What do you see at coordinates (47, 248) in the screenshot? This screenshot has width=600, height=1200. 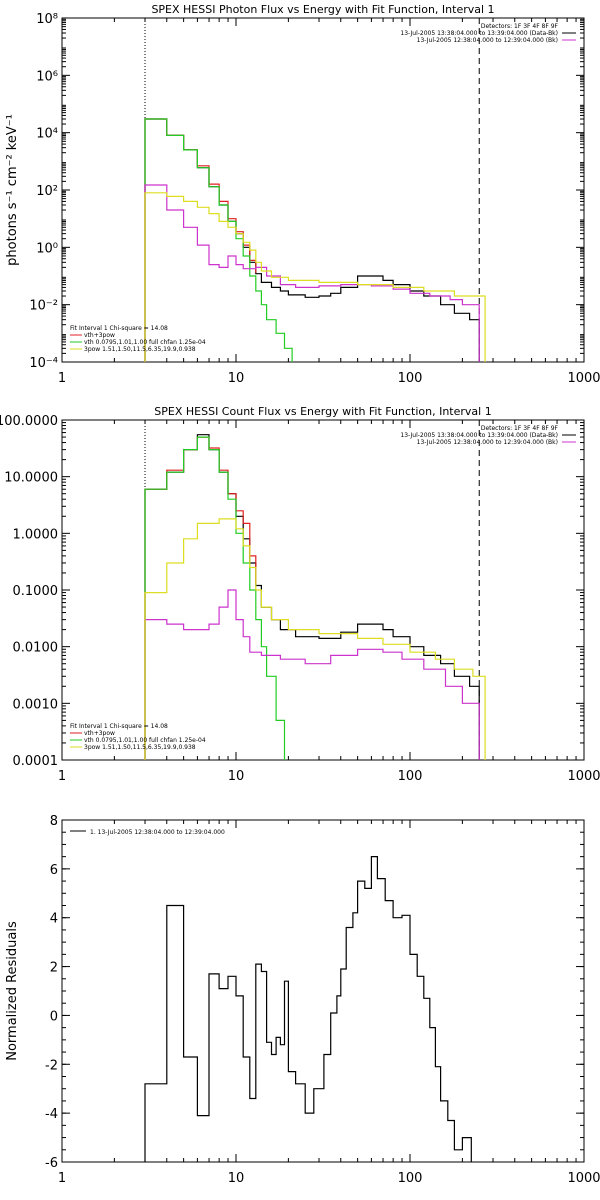 I see `y-tick-label: 10⁰` at bounding box center [47, 248].